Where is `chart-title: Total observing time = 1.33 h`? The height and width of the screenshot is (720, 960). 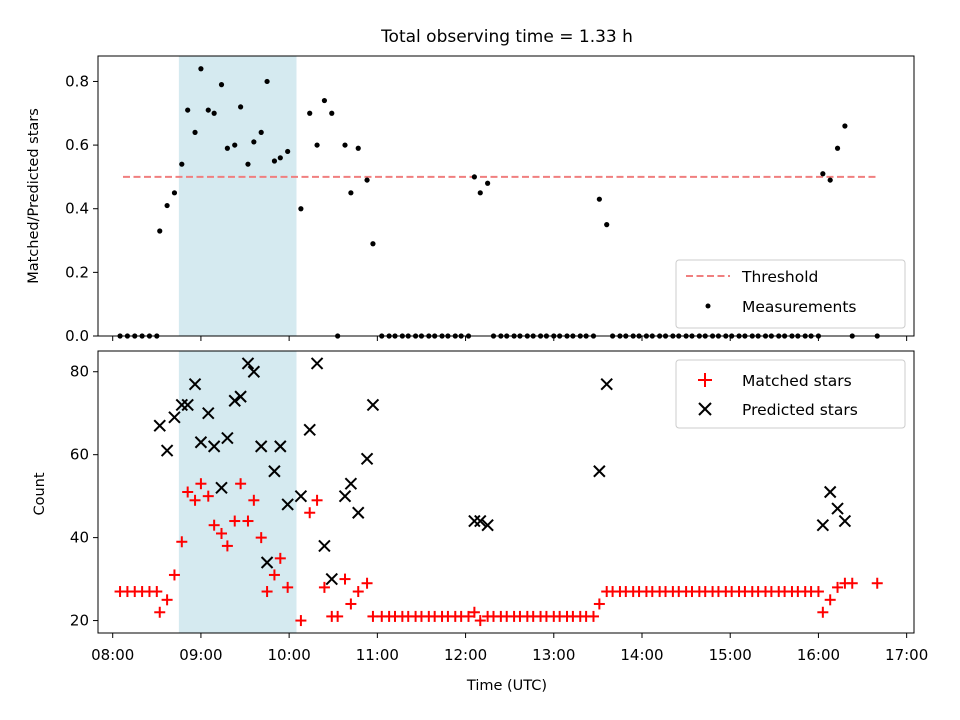
chart-title: Total observing time = 1.33 h is located at coordinates (506, 37).